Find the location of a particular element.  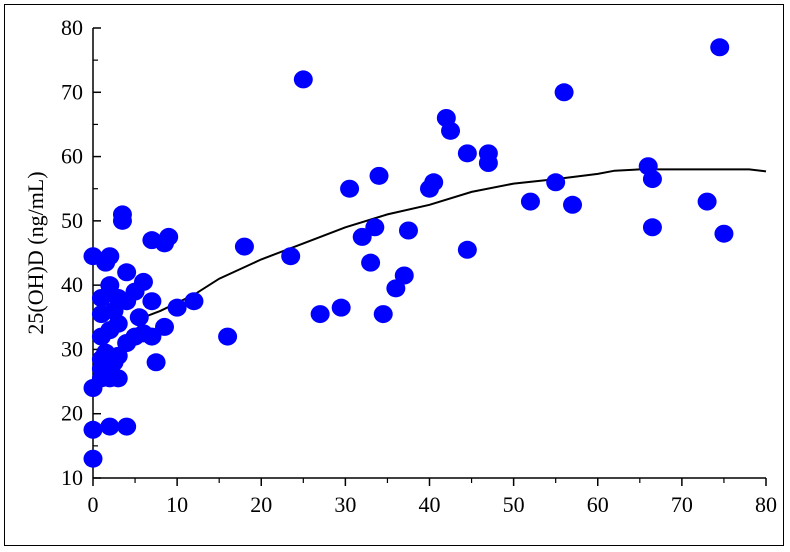

y-tick-label: 10 is located at coordinates (72, 477).